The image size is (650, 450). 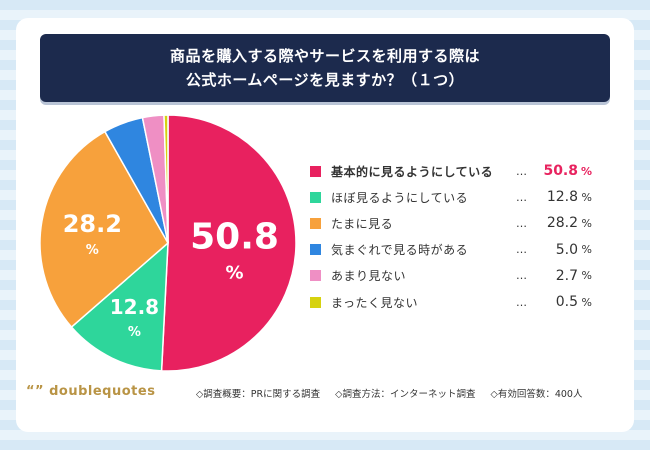 I want to click on legend-label: 気まぐれで見る時がある, so click(x=400, y=250).